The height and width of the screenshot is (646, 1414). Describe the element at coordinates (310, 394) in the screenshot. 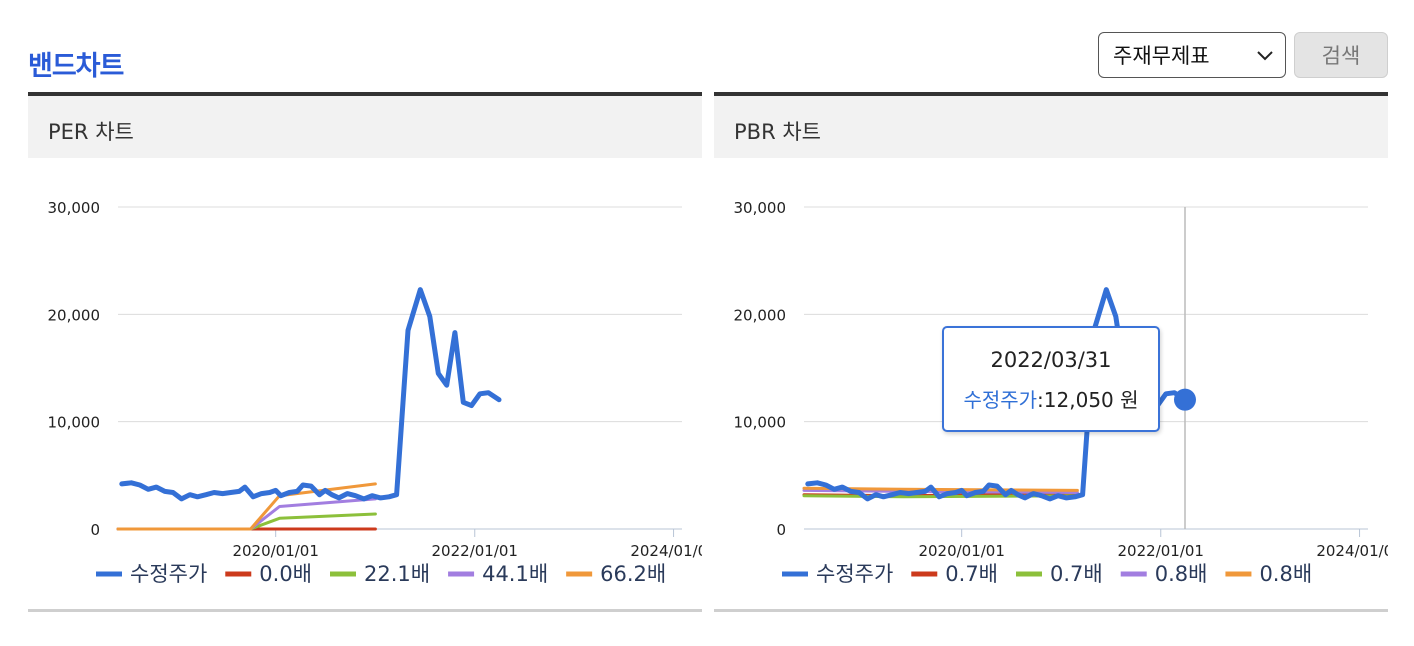

I see `series-line-price` at that location.